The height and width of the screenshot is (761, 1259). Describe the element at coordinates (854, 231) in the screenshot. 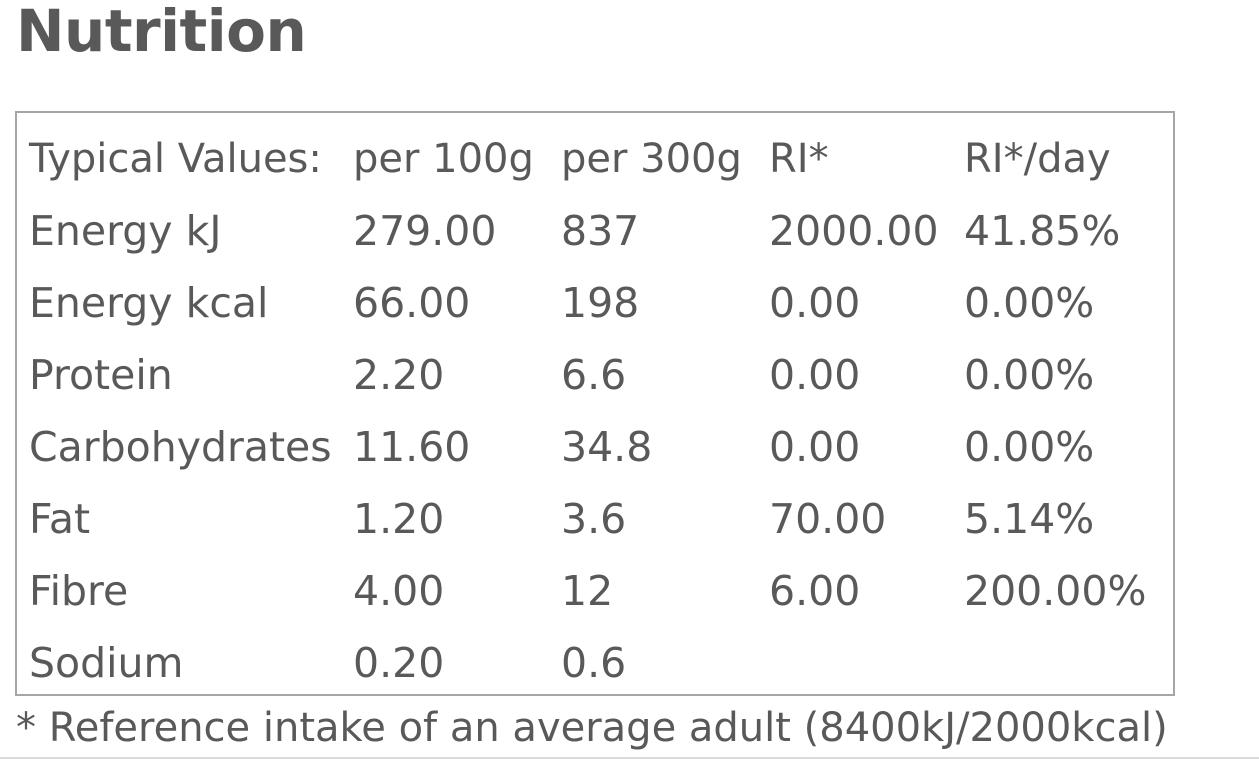

I see `value-ri: 2000.00` at that location.